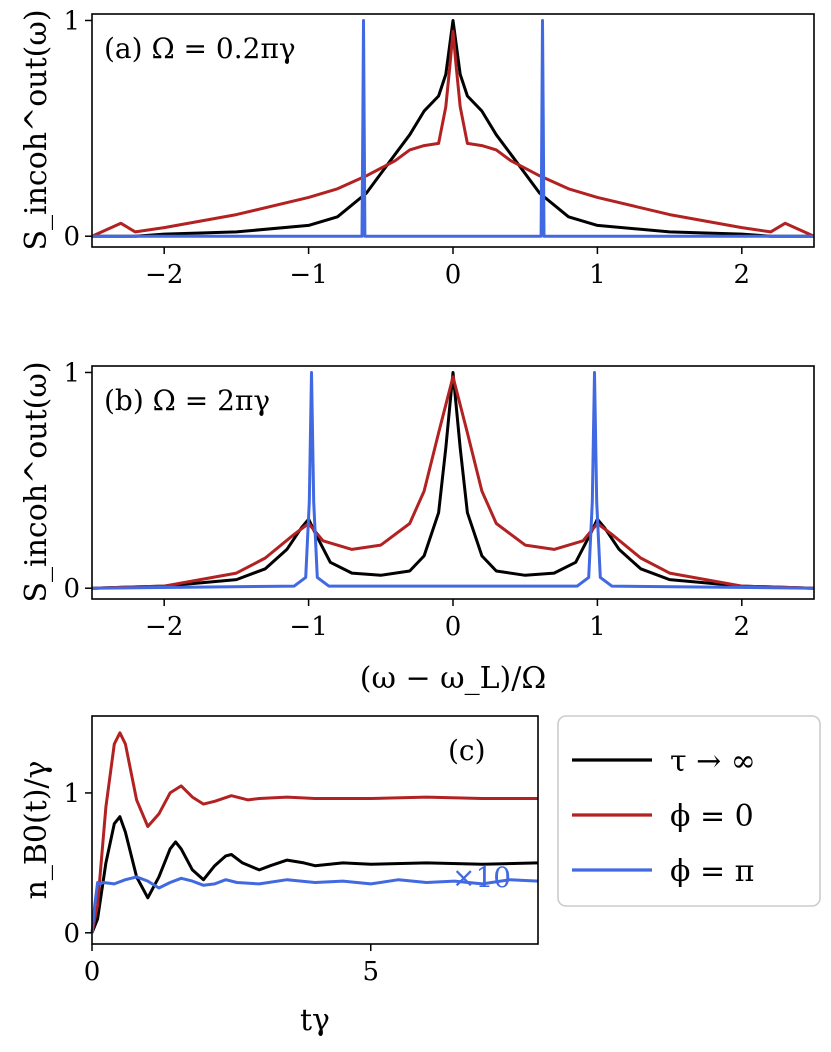 The image size is (831, 1052). Describe the element at coordinates (314, 874) in the screenshot. I see `panel-c-series-tau_inf` at that location.